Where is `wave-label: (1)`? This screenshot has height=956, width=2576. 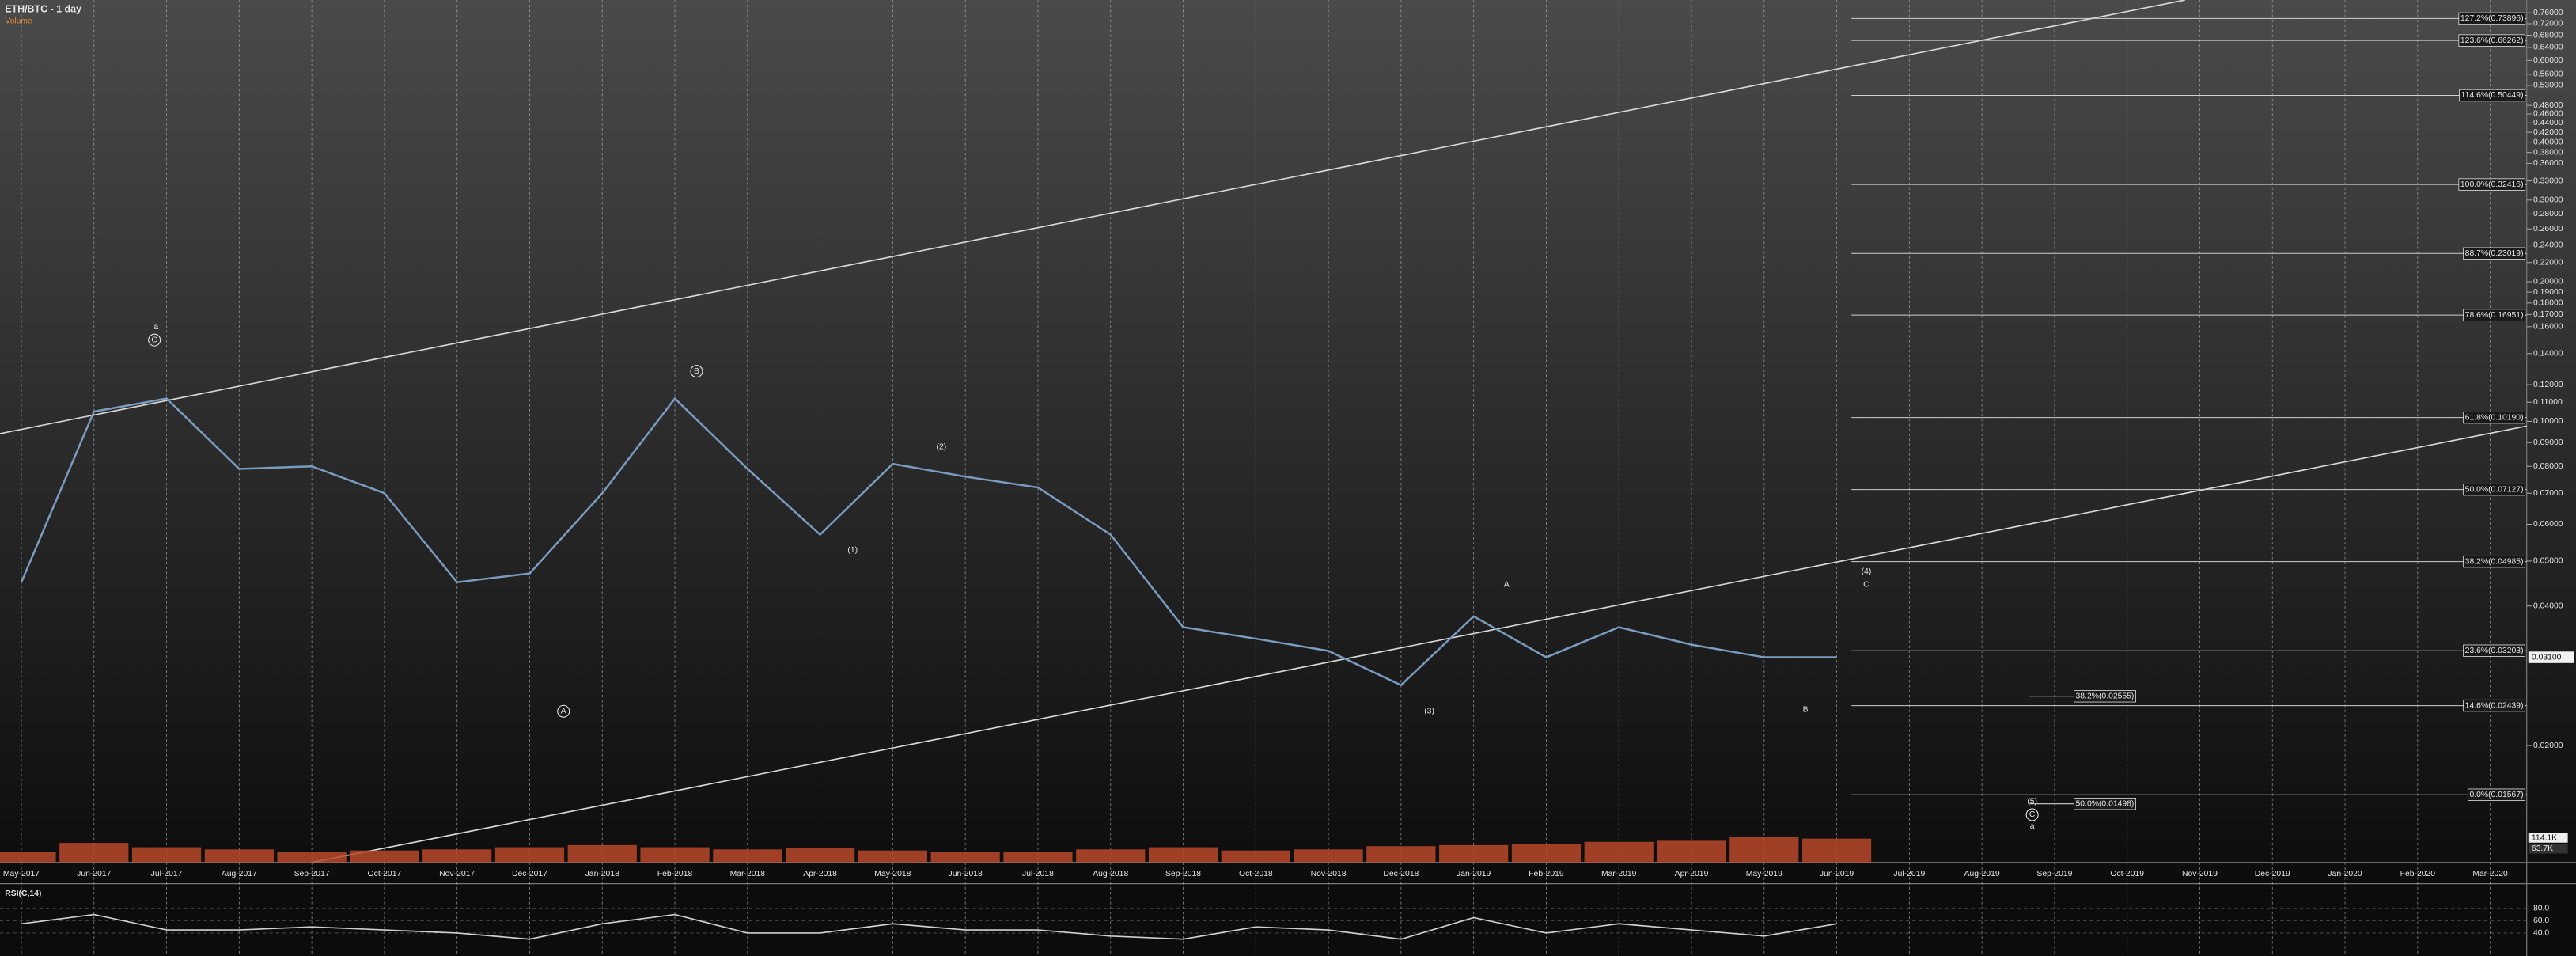
wave-label: (1) is located at coordinates (852, 550).